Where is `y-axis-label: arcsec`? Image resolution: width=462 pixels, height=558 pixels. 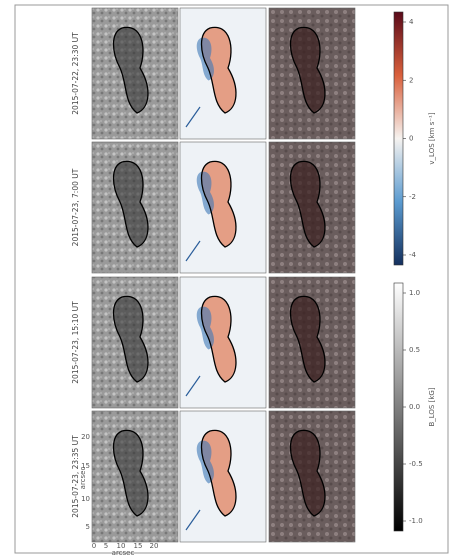
y-axis-label: arcsec is located at coordinates (83, 478).